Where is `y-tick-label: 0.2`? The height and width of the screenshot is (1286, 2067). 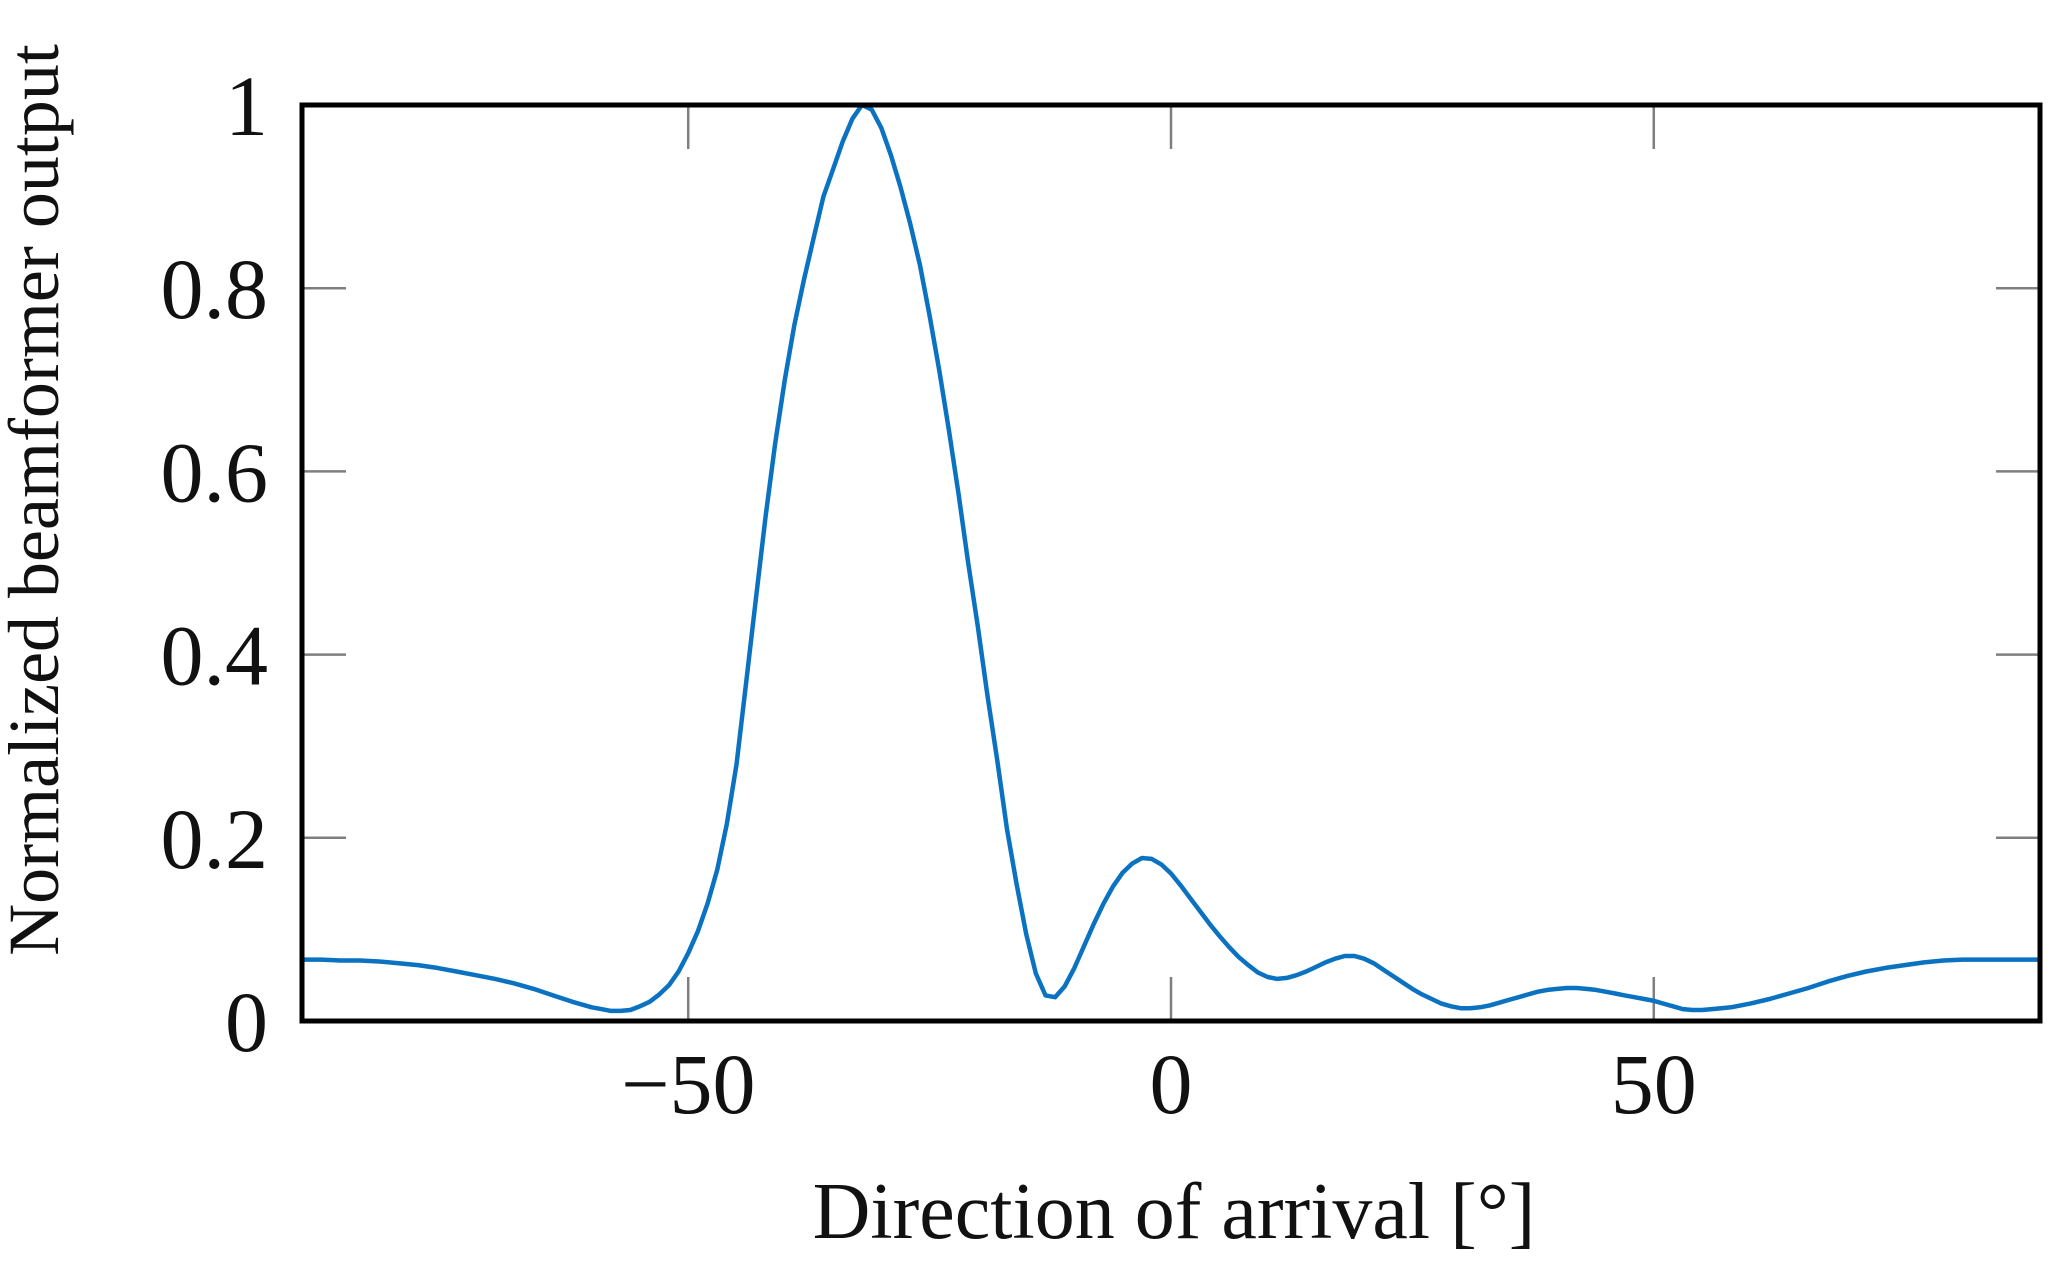
y-tick-label: 0.2 is located at coordinates (215, 839).